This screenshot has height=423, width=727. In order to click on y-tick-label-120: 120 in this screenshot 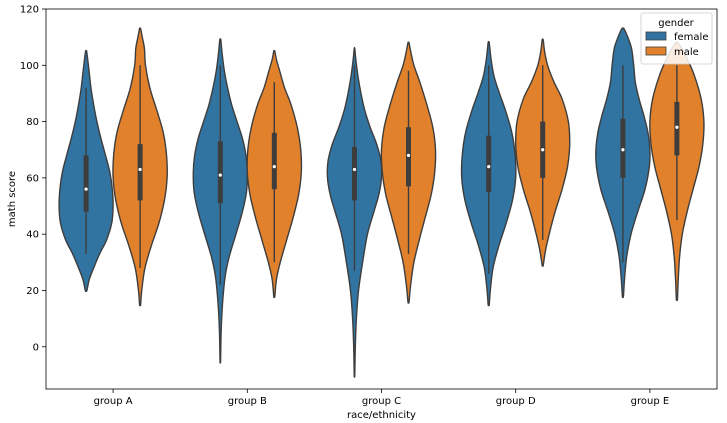, I will do `click(29, 10)`.